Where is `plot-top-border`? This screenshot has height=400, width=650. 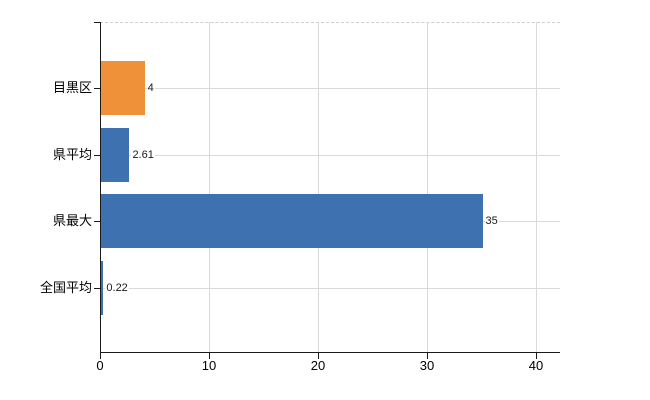
plot-top-border is located at coordinates (330, 22).